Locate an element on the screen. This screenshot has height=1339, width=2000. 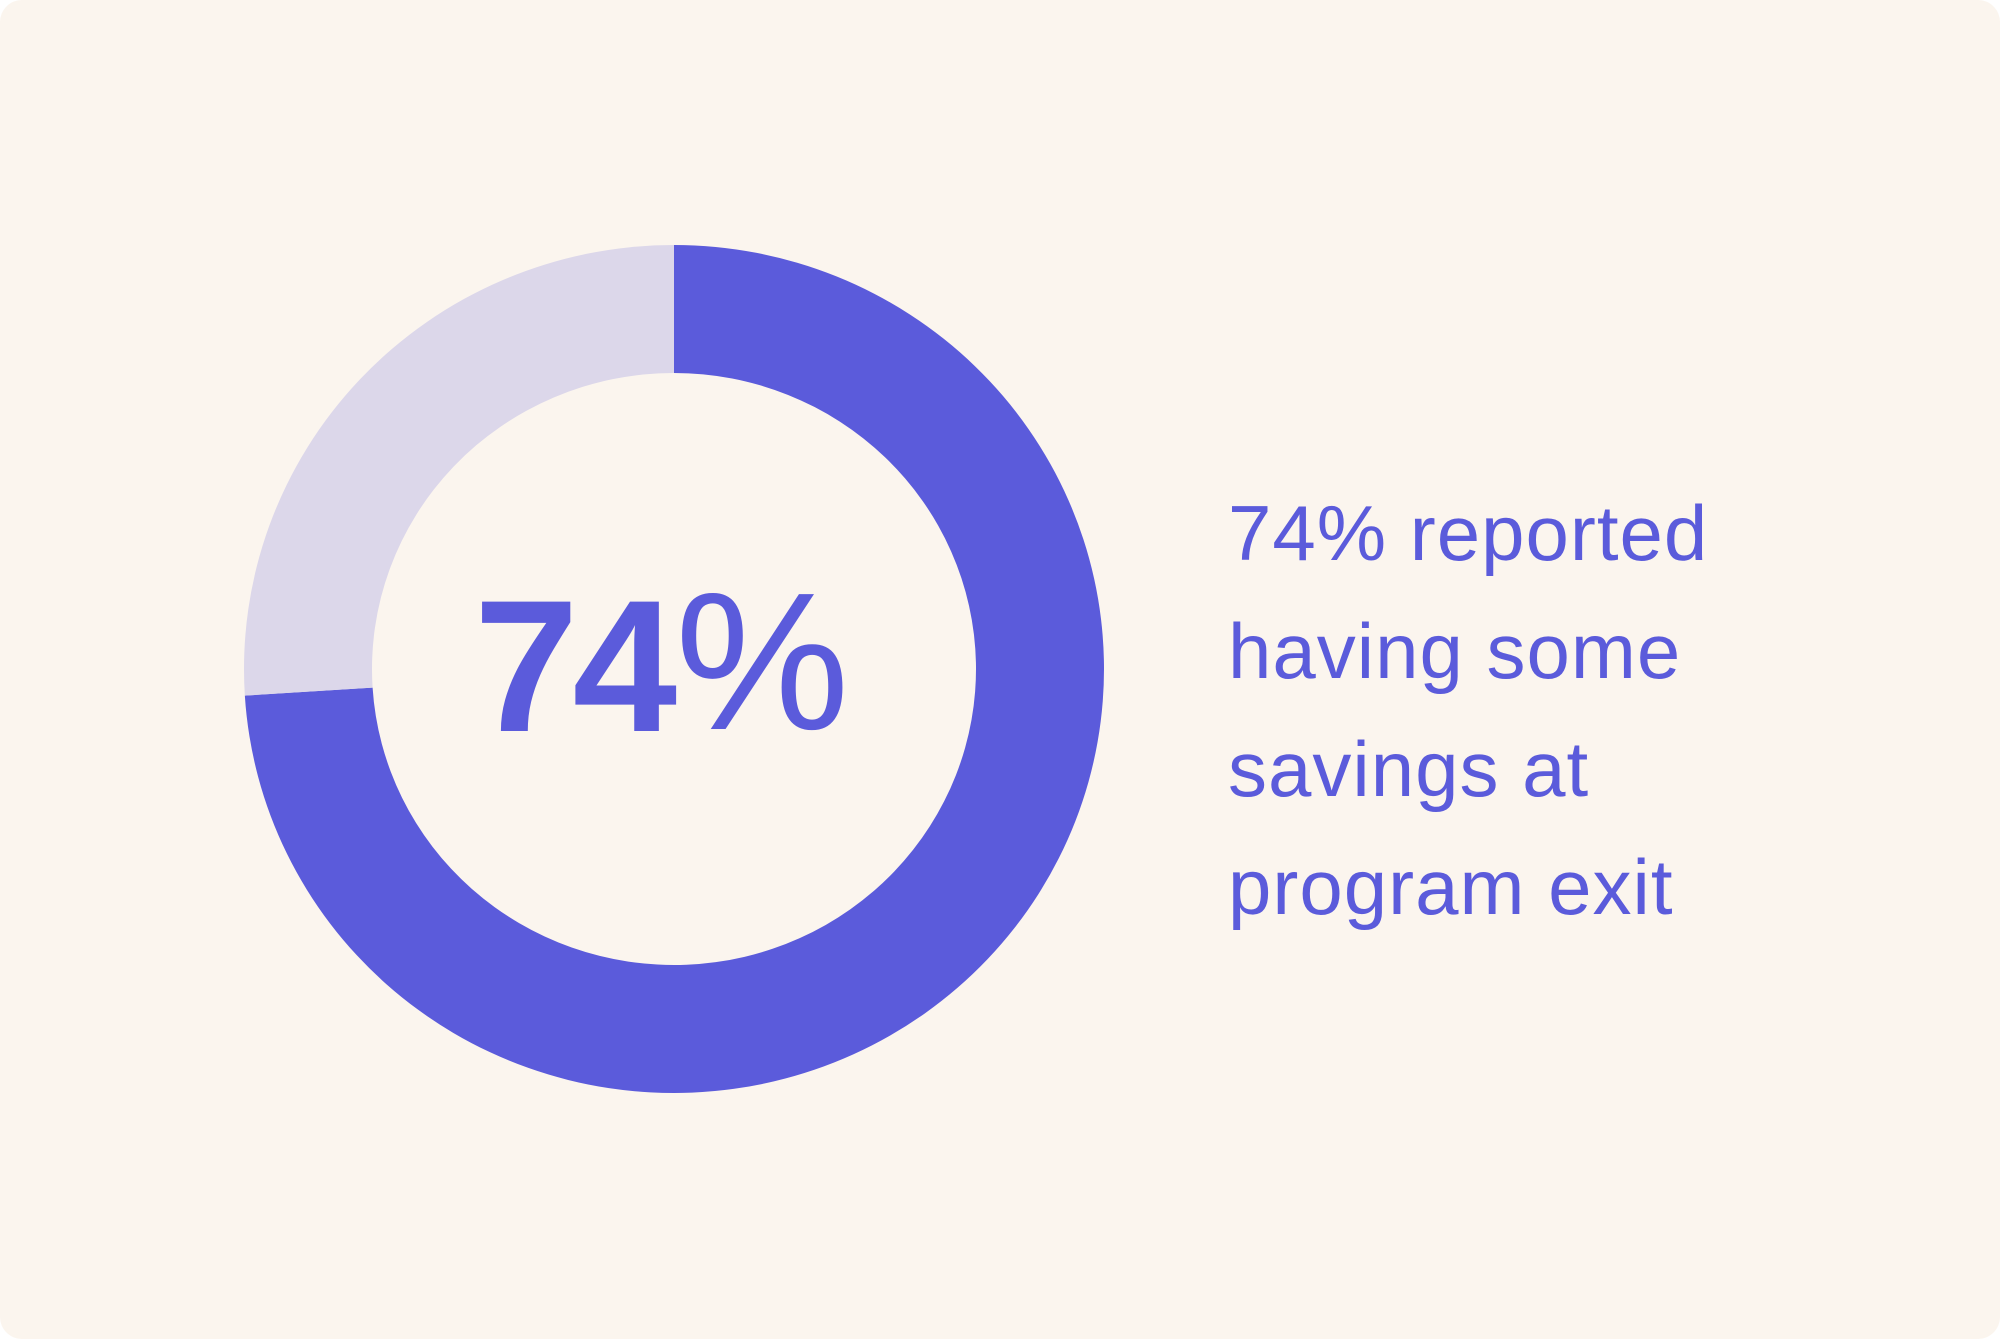
center-value-number: 74 is located at coordinates (575, 666).